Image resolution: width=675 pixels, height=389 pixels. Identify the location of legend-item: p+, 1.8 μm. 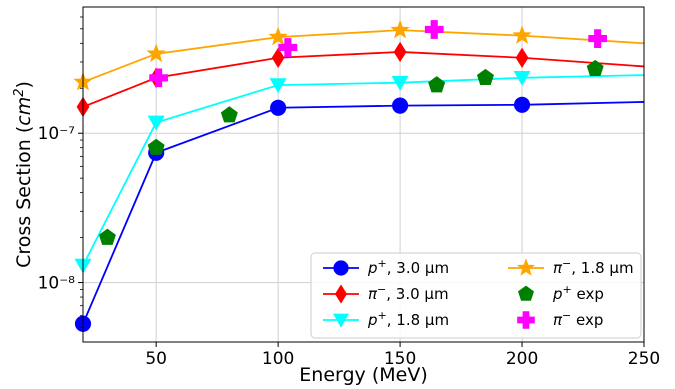
(386, 319).